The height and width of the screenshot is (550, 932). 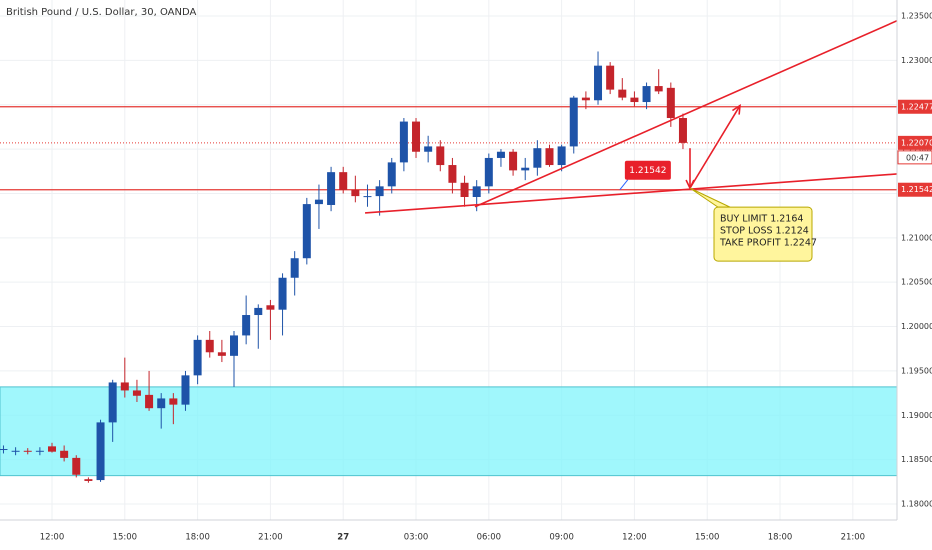 I want to click on x-tick-label: 03:00, so click(x=416, y=538).